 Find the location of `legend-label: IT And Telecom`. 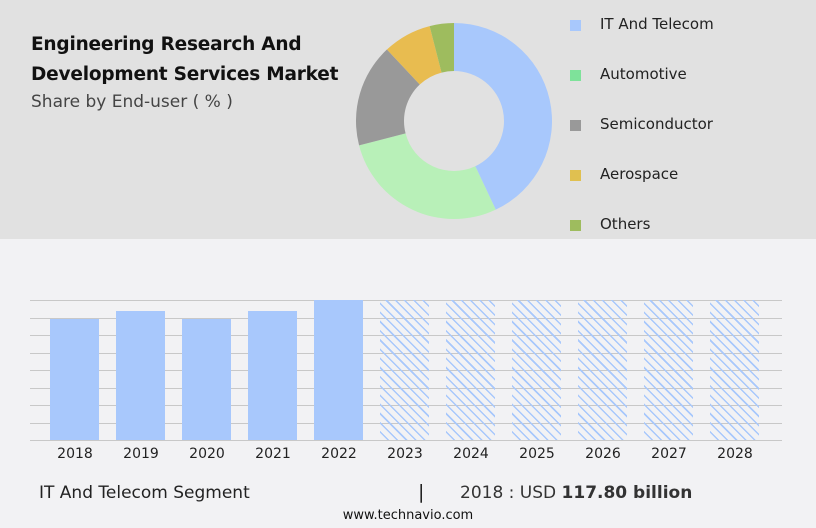

legend-label: IT And Telecom is located at coordinates (657, 24).